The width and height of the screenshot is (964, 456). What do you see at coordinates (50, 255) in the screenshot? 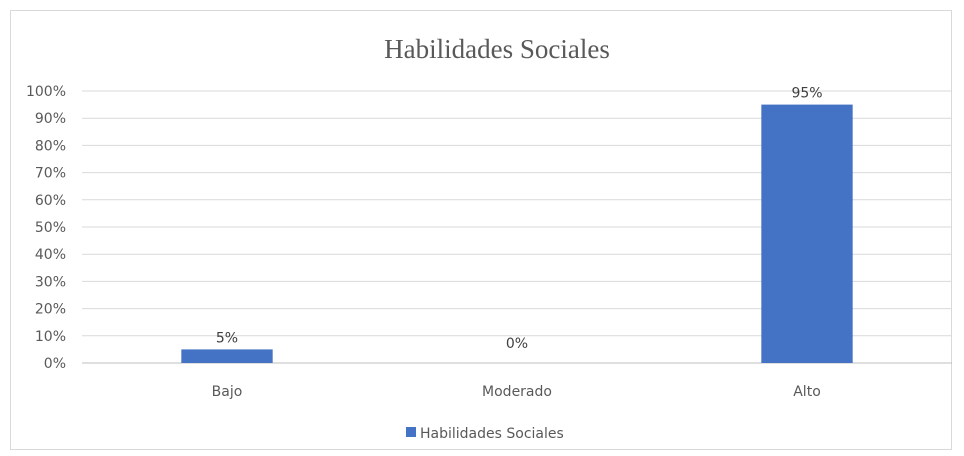
I see `y-tick-label: 40%` at bounding box center [50, 255].